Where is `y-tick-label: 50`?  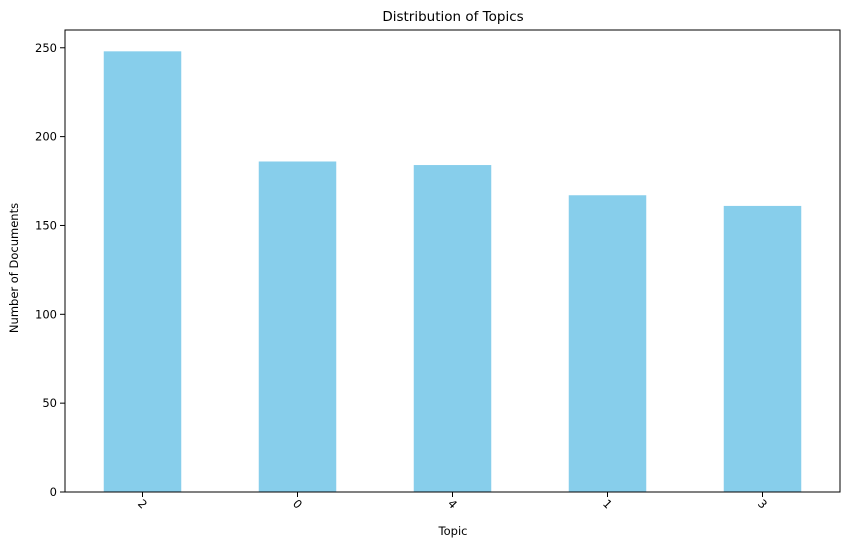 y-tick-label: 50 is located at coordinates (49, 403).